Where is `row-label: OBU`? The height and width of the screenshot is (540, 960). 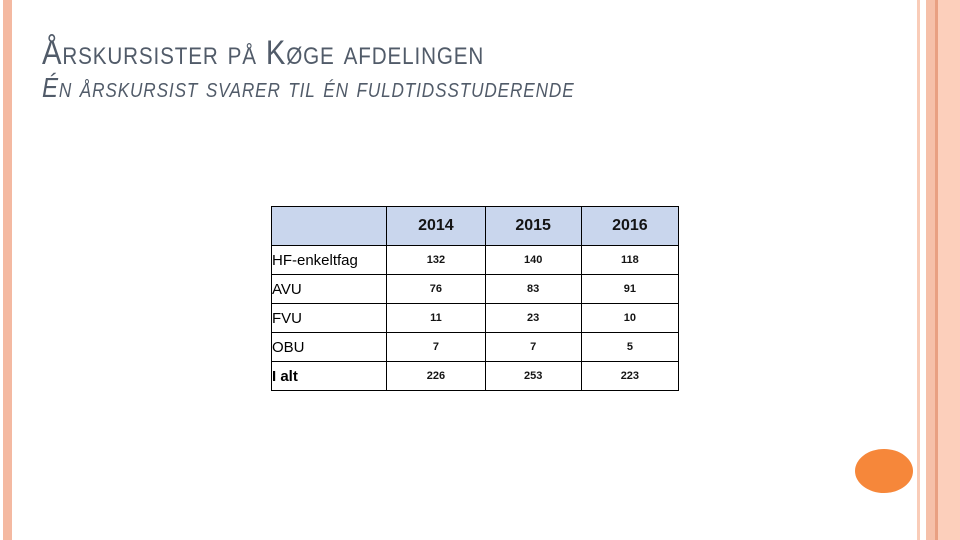
row-label: OBU is located at coordinates (329, 347).